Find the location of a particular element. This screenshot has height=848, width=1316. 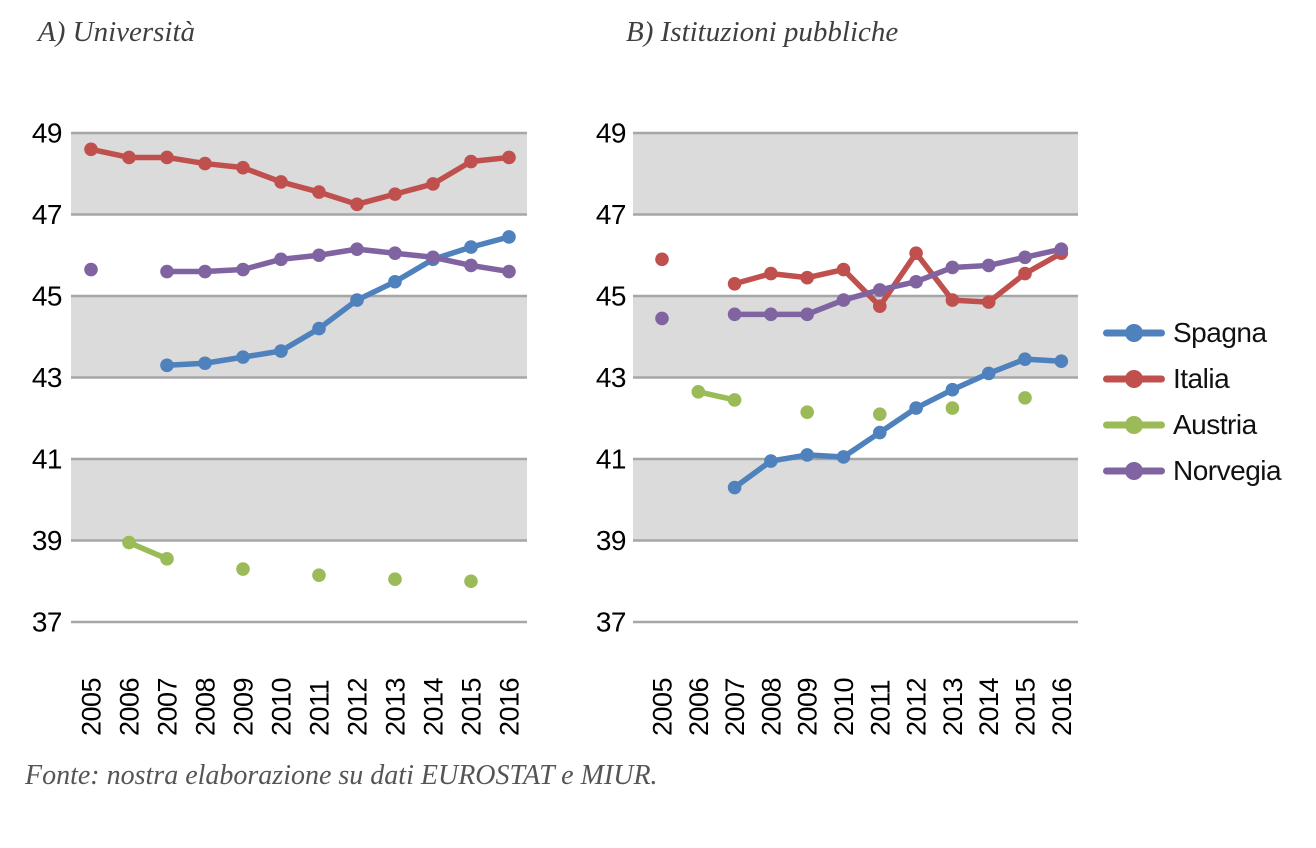

chart-a-title: A) Università is located at coordinates (117, 32).